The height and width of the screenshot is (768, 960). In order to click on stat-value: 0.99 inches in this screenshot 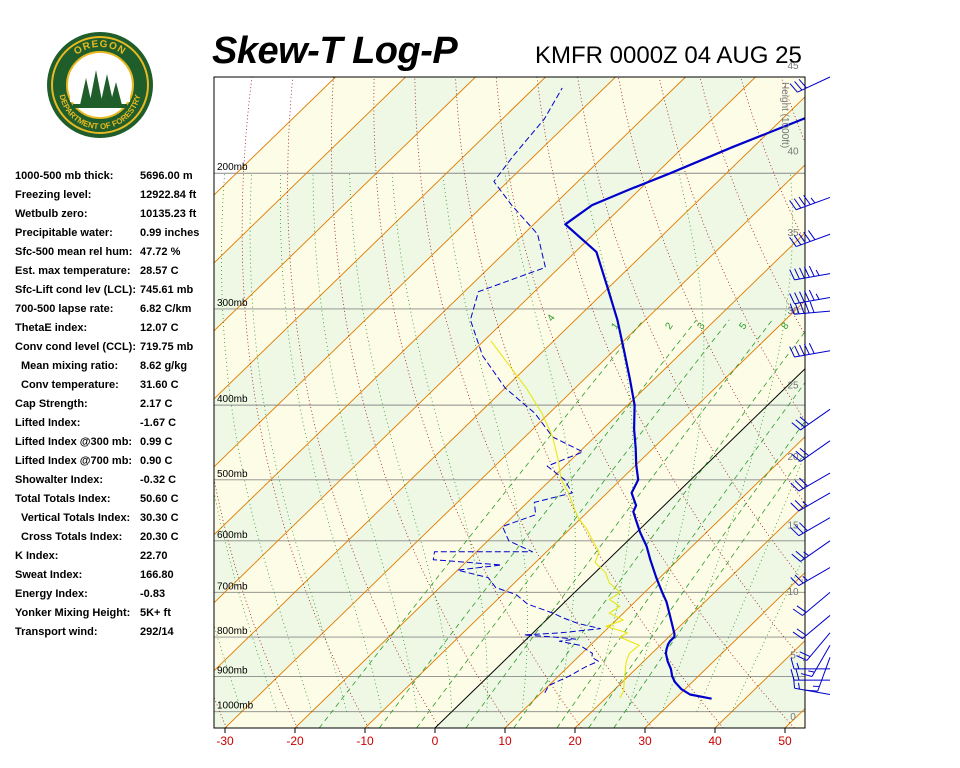, I will do `click(170, 233)`.